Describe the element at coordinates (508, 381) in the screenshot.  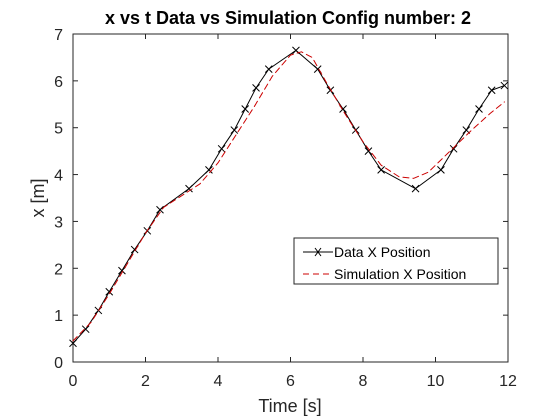
I see `x-tick-label: 12` at that location.